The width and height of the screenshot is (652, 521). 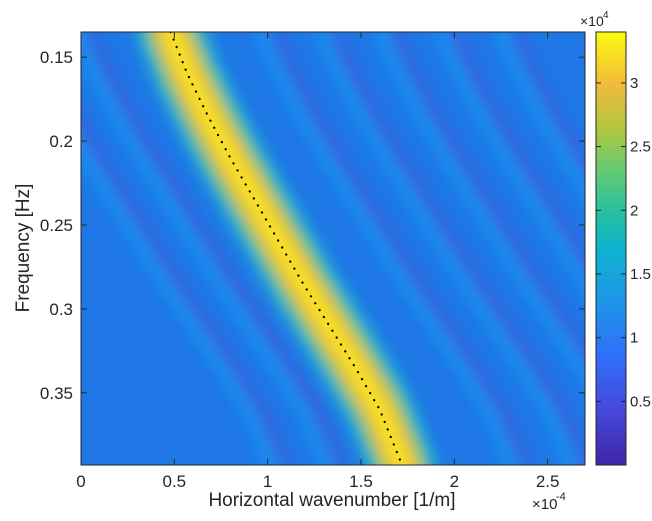 I want to click on x-tick-label: 2, so click(x=454, y=481).